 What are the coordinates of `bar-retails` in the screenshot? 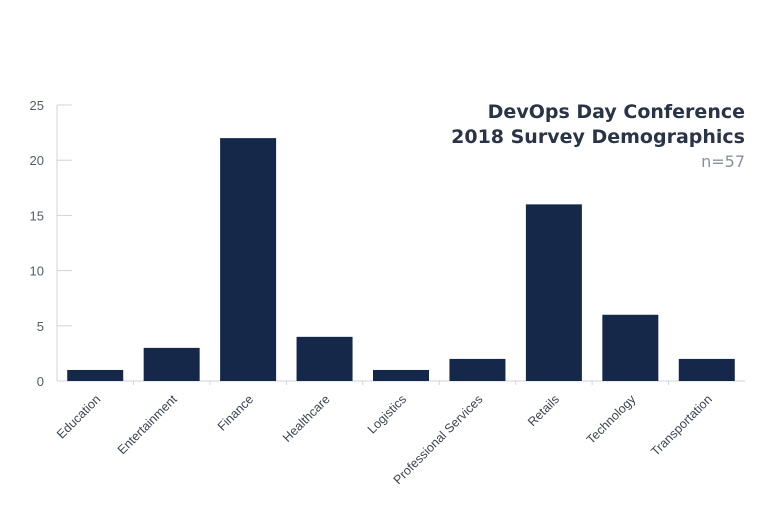 It's located at (553, 292).